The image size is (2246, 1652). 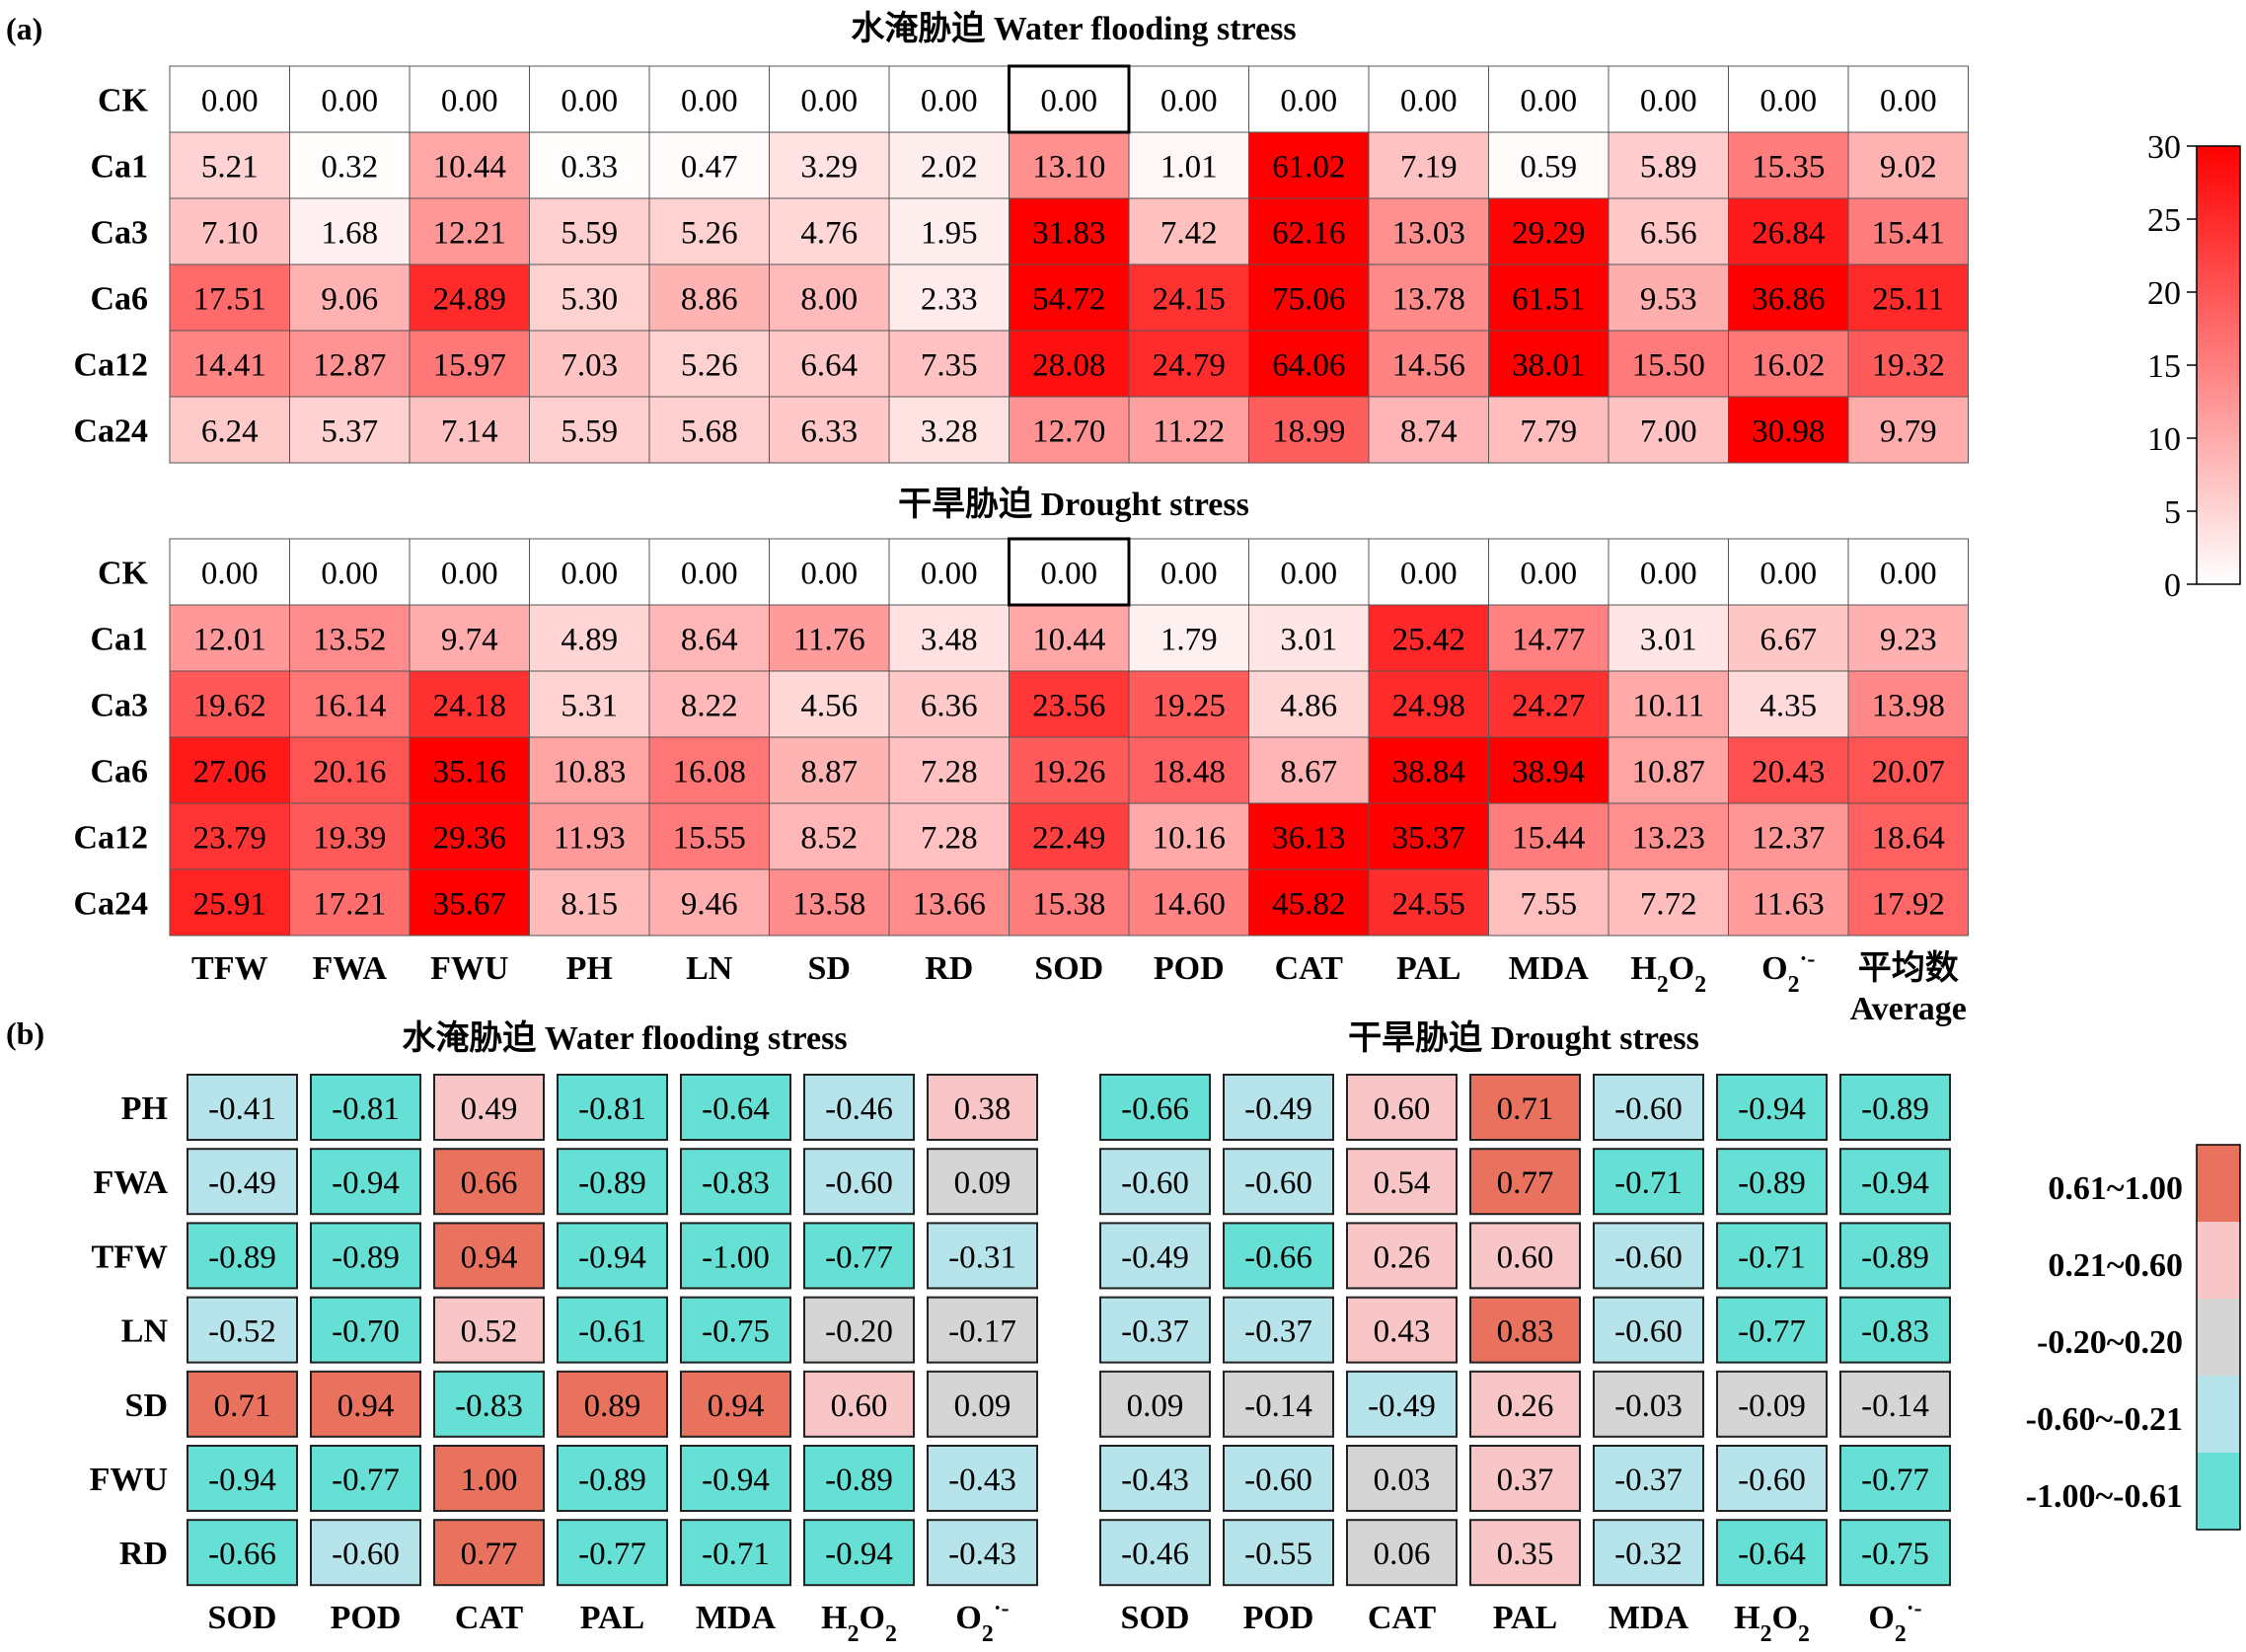 I want to click on legend-label: 0.61~1.00, so click(x=2115, y=1188).